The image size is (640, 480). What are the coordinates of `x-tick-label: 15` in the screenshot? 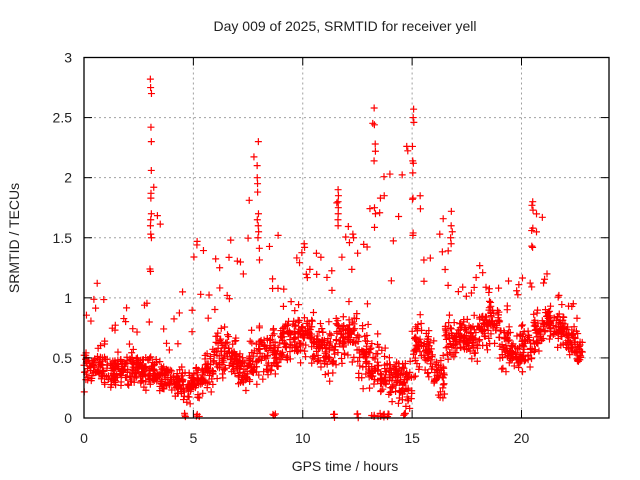 It's located at (412, 438).